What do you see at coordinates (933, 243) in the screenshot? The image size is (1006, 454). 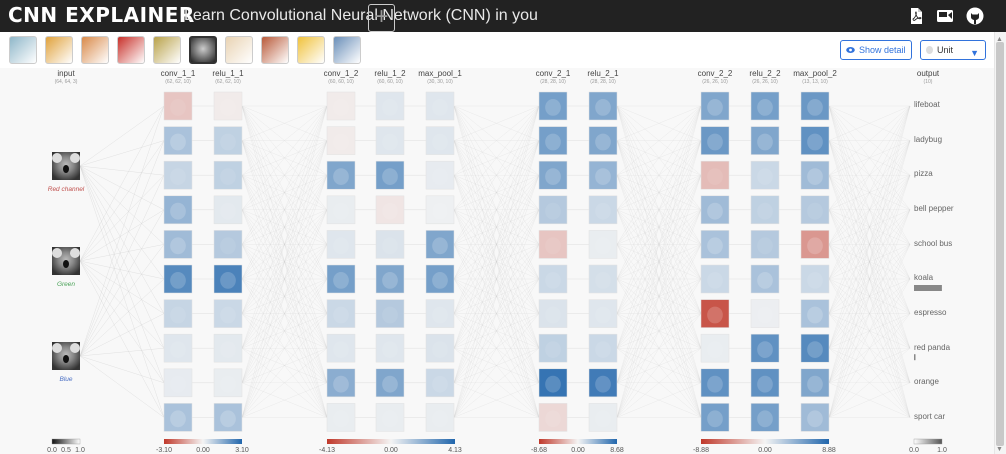 I see `class-school-bus: school bus` at bounding box center [933, 243].